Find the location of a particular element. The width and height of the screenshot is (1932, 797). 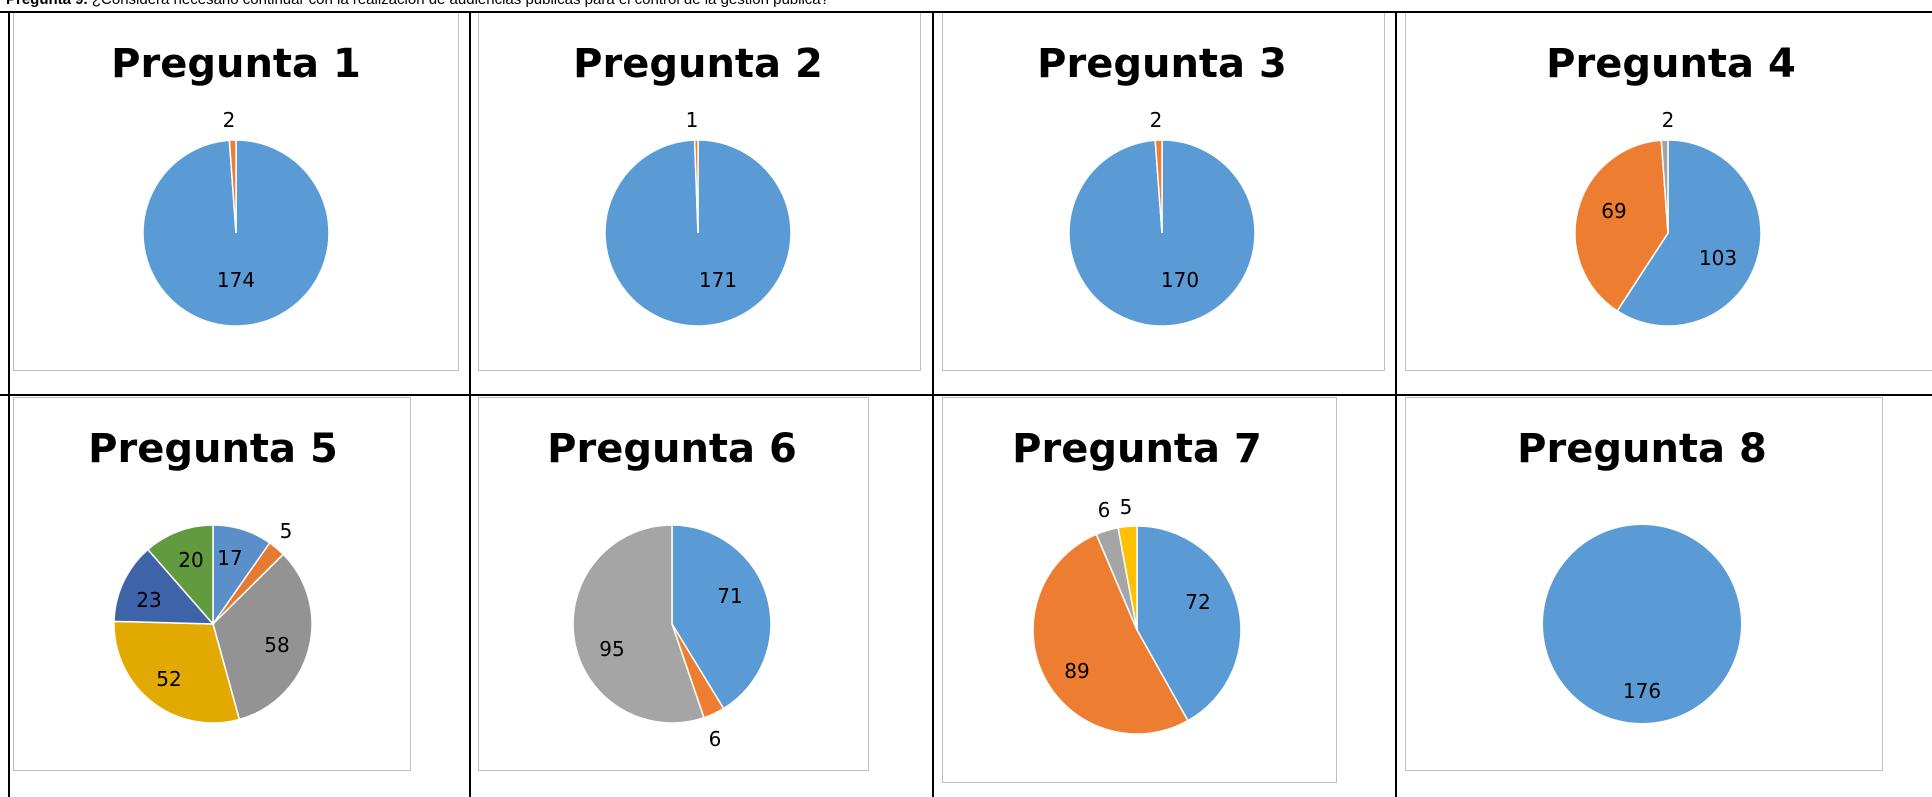

data-label: 103 is located at coordinates (1718, 258).